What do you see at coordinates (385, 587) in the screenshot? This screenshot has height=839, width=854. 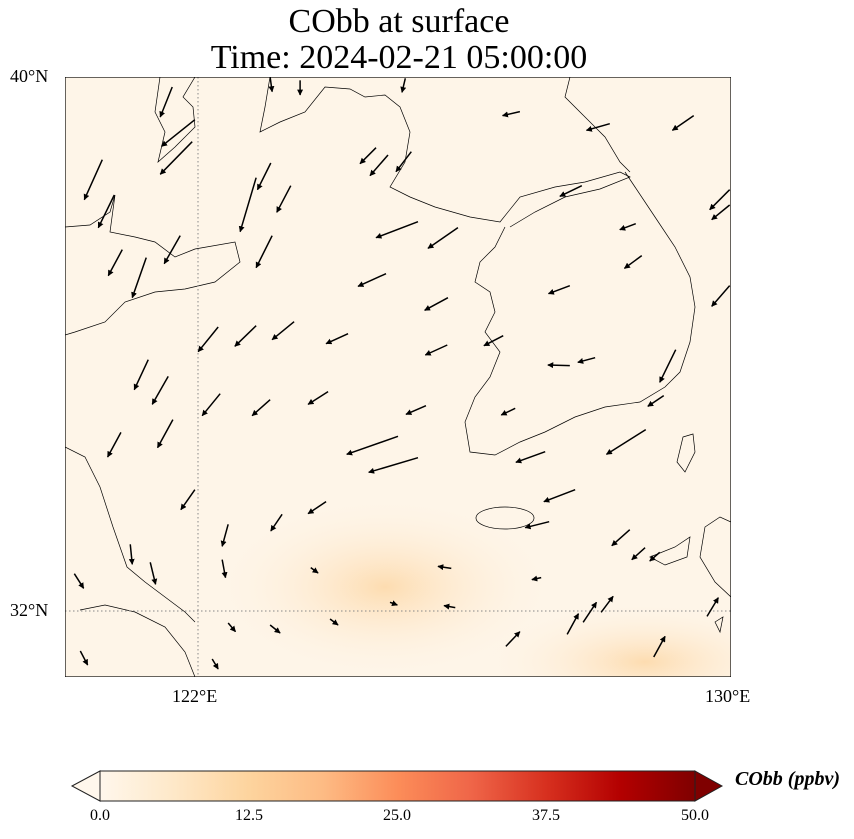 I see `concentration-maximum-yellow-sea` at bounding box center [385, 587].